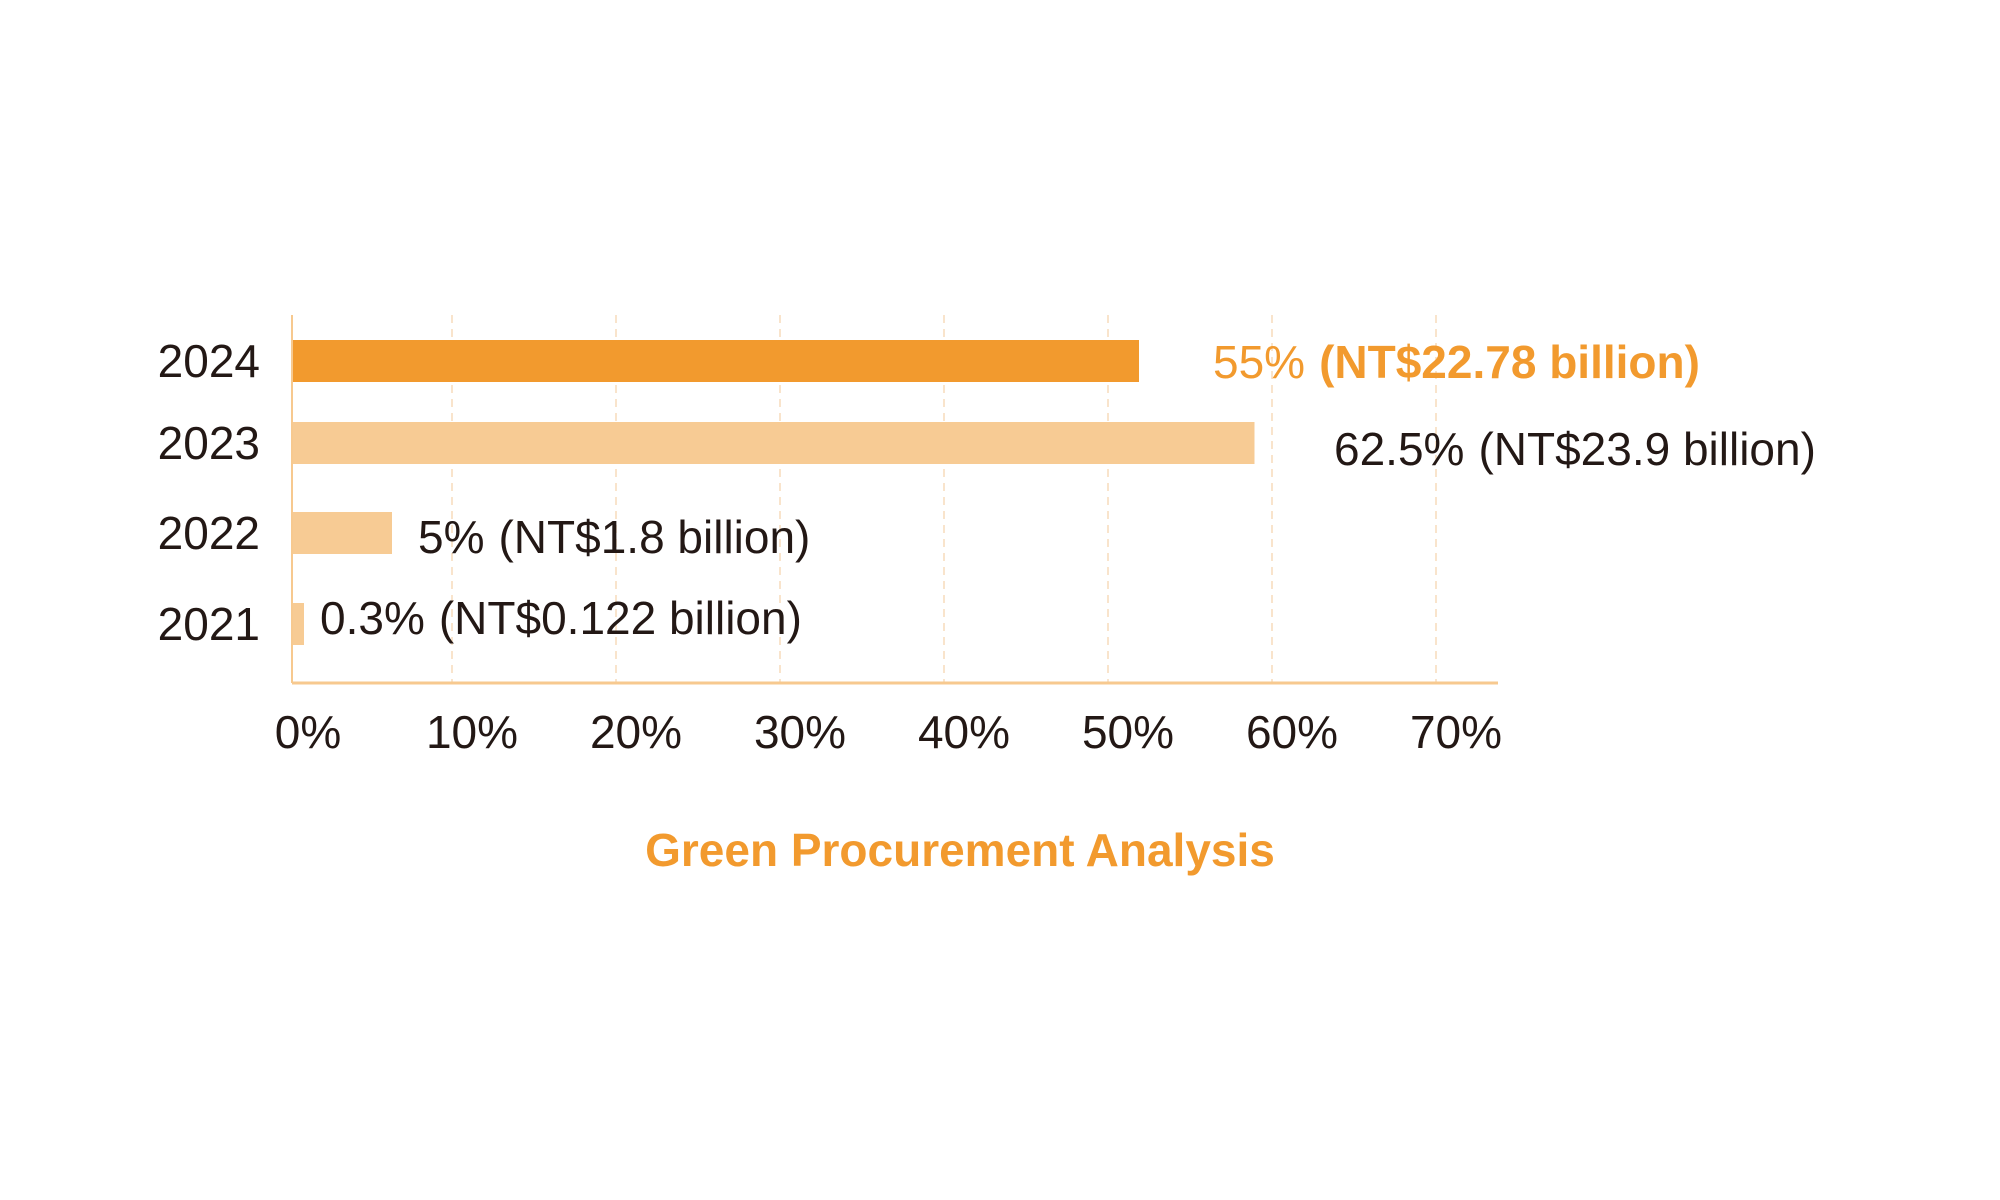  I want to click on x-tick-label: 40%, so click(964, 732).